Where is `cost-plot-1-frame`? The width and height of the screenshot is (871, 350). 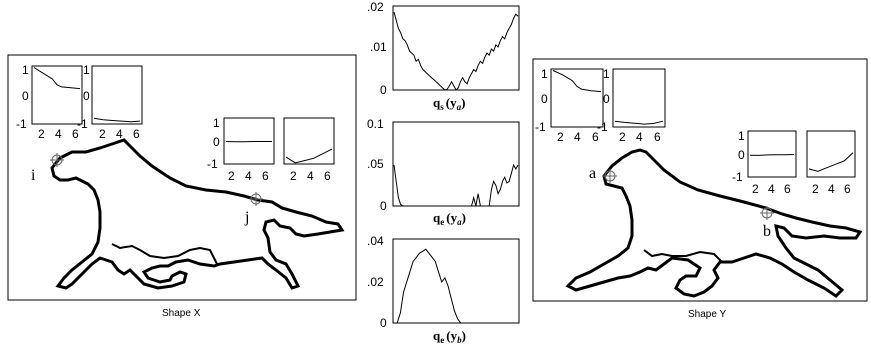
cost-plot-1-frame is located at coordinates (456, 48).